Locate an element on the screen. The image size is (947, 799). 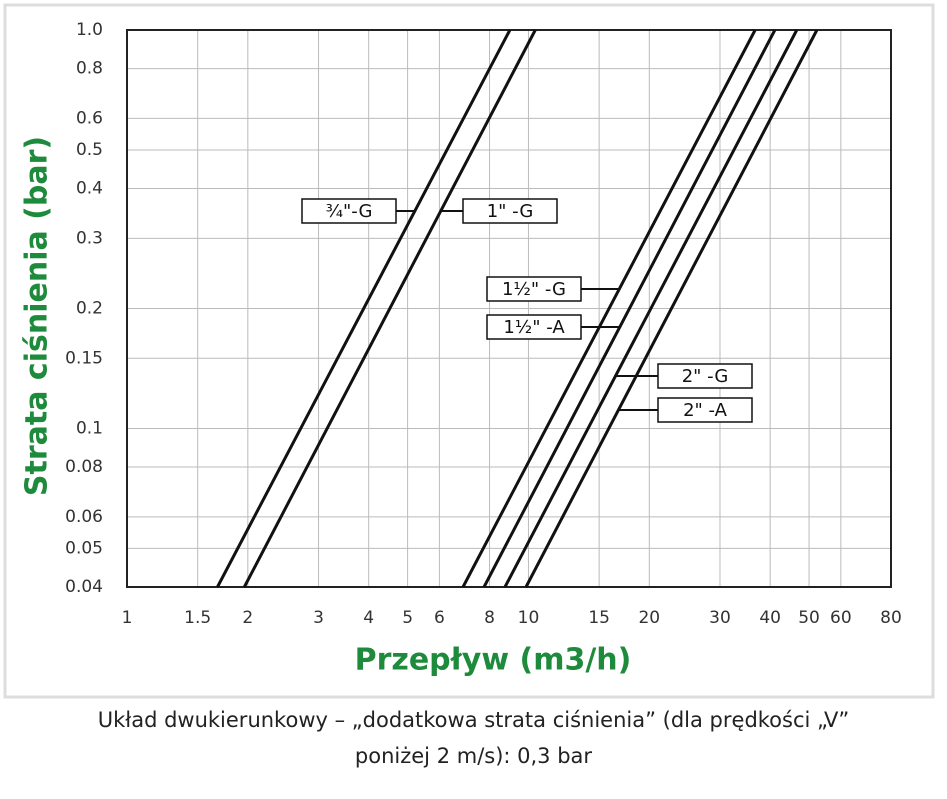
legend-label: ¾"-G is located at coordinates (349, 211).